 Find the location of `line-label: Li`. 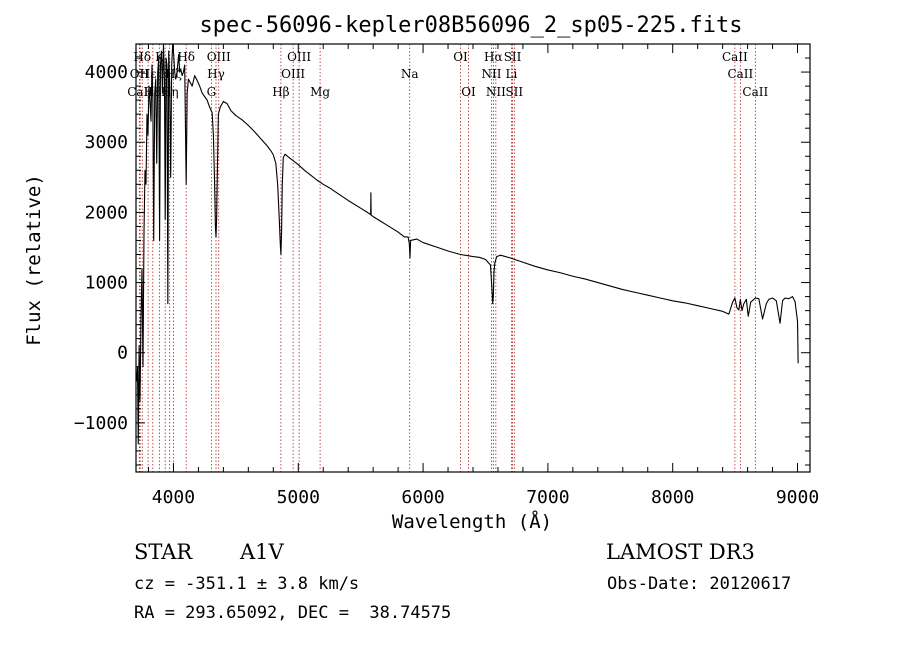

line-label: Li is located at coordinates (512, 74).